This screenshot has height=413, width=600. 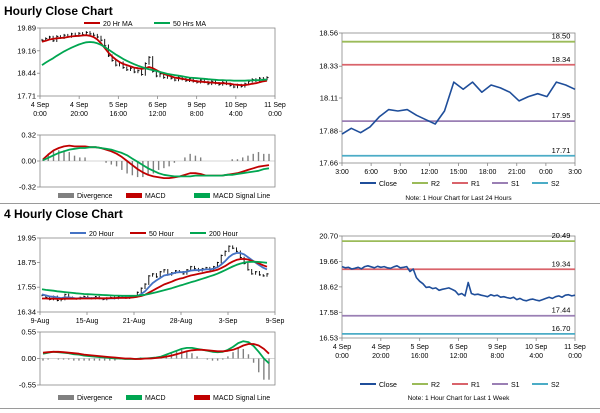 What do you see at coordinates (561, 115) in the screenshot?
I see `level-value-label: 17.95` at bounding box center [561, 115].